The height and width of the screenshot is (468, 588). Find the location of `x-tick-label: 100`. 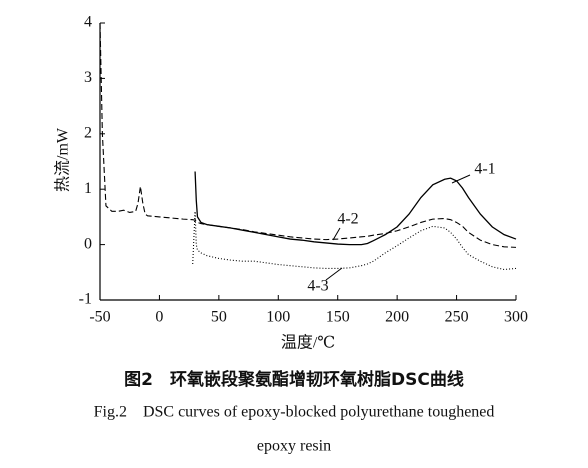

x-tick-label: 100 is located at coordinates (278, 317).